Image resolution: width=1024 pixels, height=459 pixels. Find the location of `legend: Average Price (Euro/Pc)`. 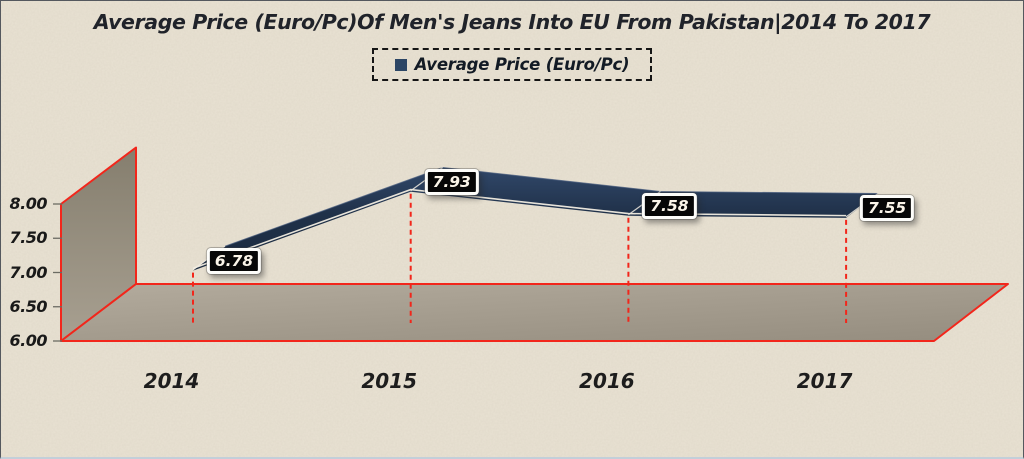

legend: Average Price (Euro/Pc) is located at coordinates (512, 64).